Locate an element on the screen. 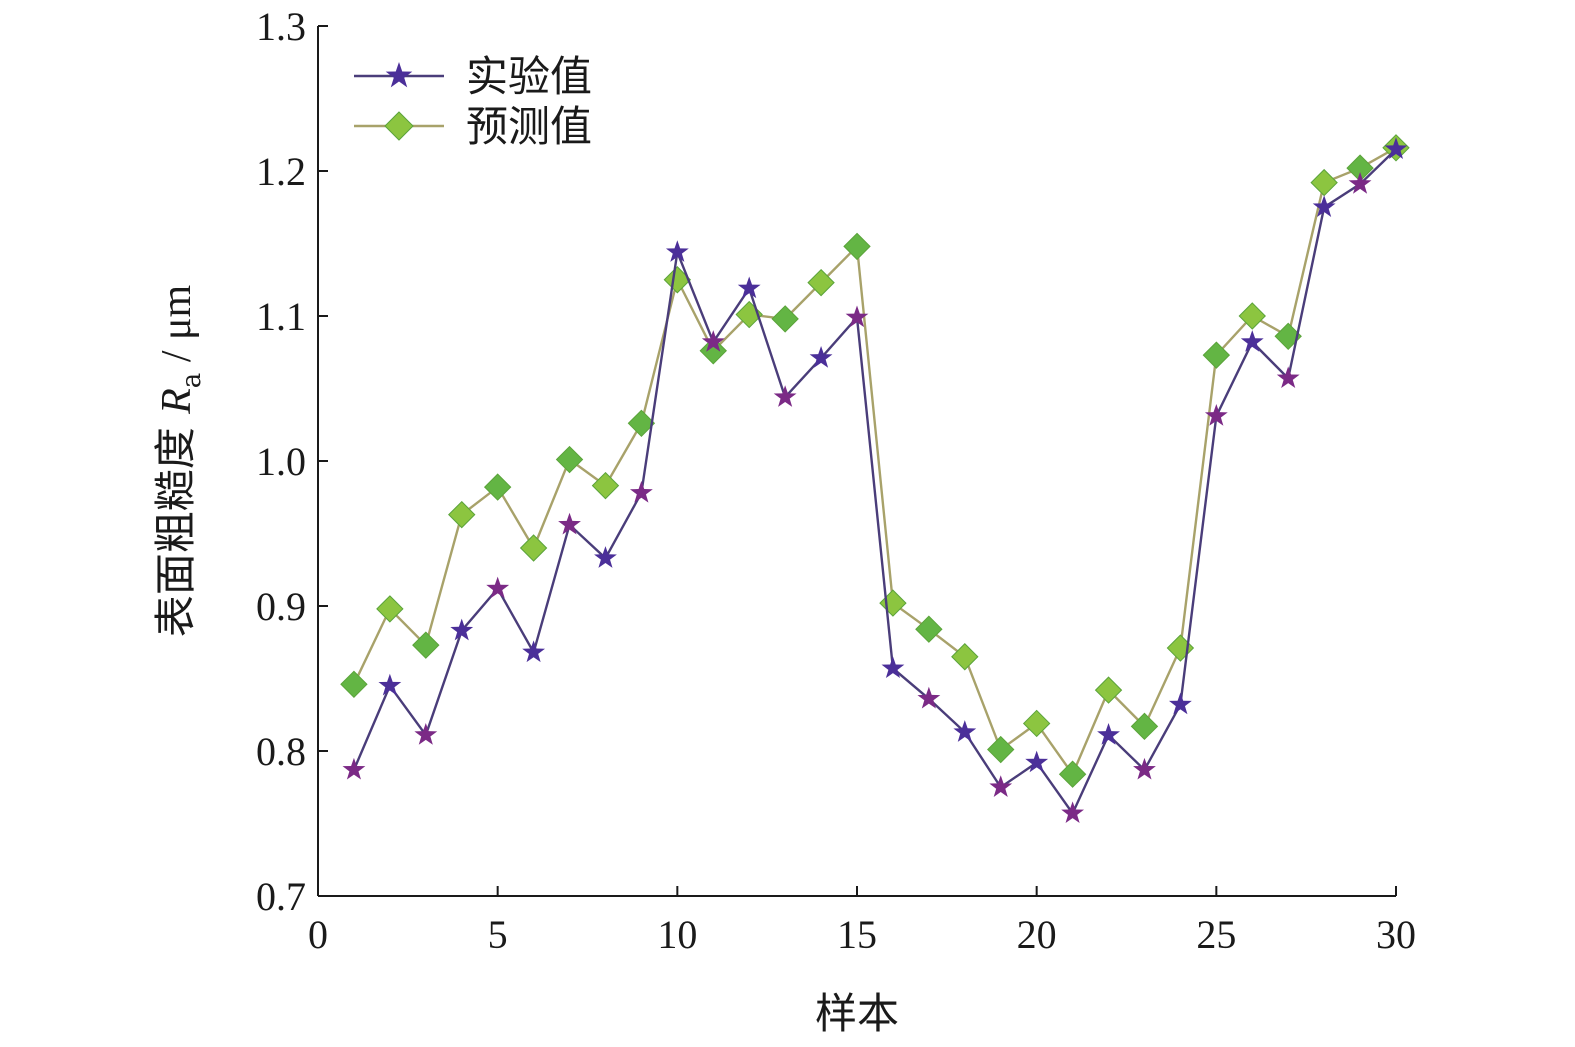 The height and width of the screenshot is (1047, 1575). x-tick-label: 10 is located at coordinates (677, 934).